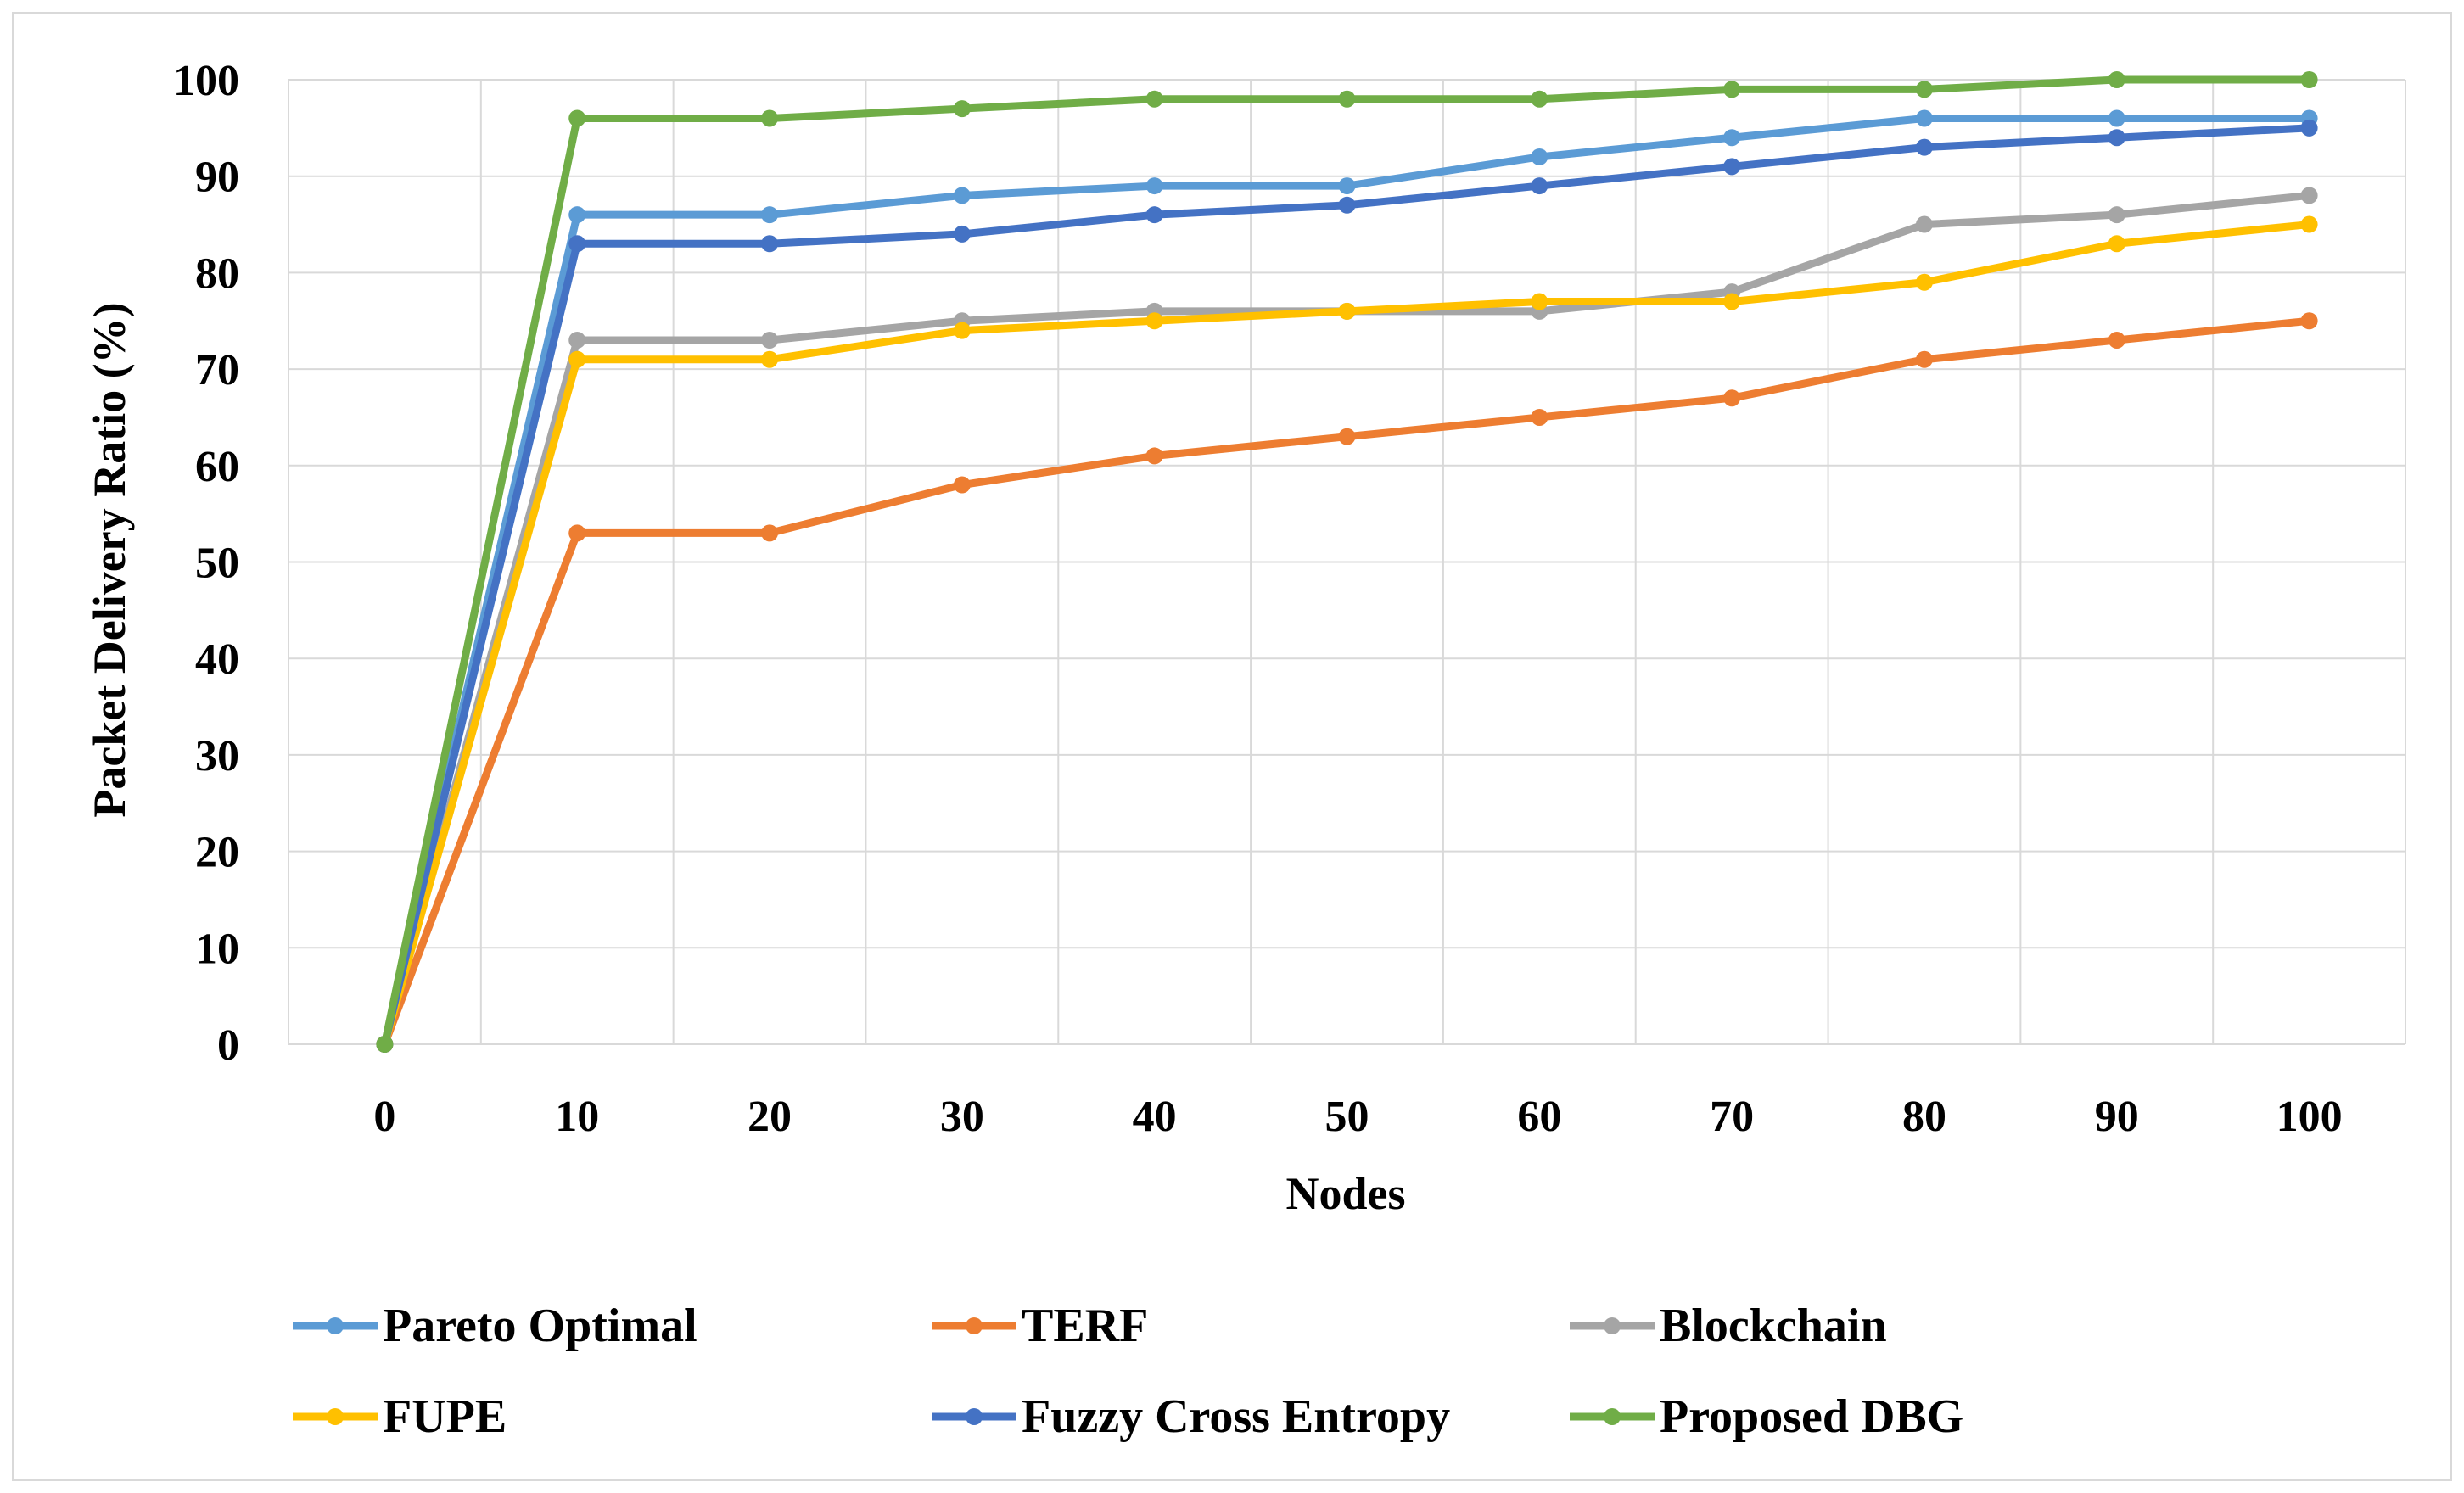 This screenshot has width=2464, height=1493. What do you see at coordinates (228, 1045) in the screenshot?
I see `y-tick-label: 0` at bounding box center [228, 1045].